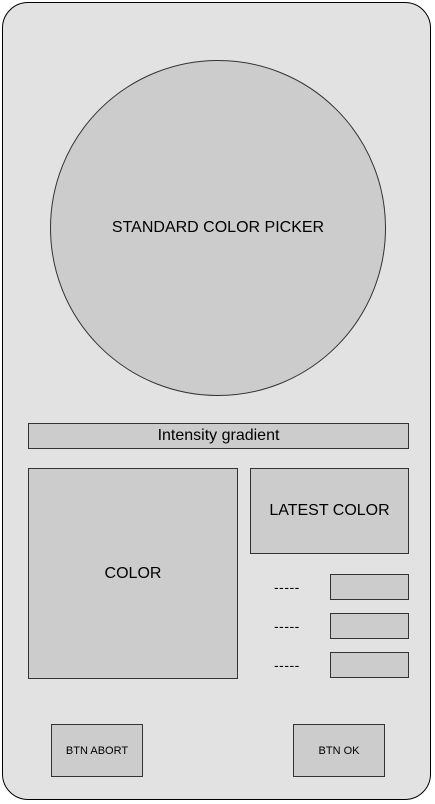 The image size is (435, 804). I want to click on color-preview: COLOR, so click(133, 573).